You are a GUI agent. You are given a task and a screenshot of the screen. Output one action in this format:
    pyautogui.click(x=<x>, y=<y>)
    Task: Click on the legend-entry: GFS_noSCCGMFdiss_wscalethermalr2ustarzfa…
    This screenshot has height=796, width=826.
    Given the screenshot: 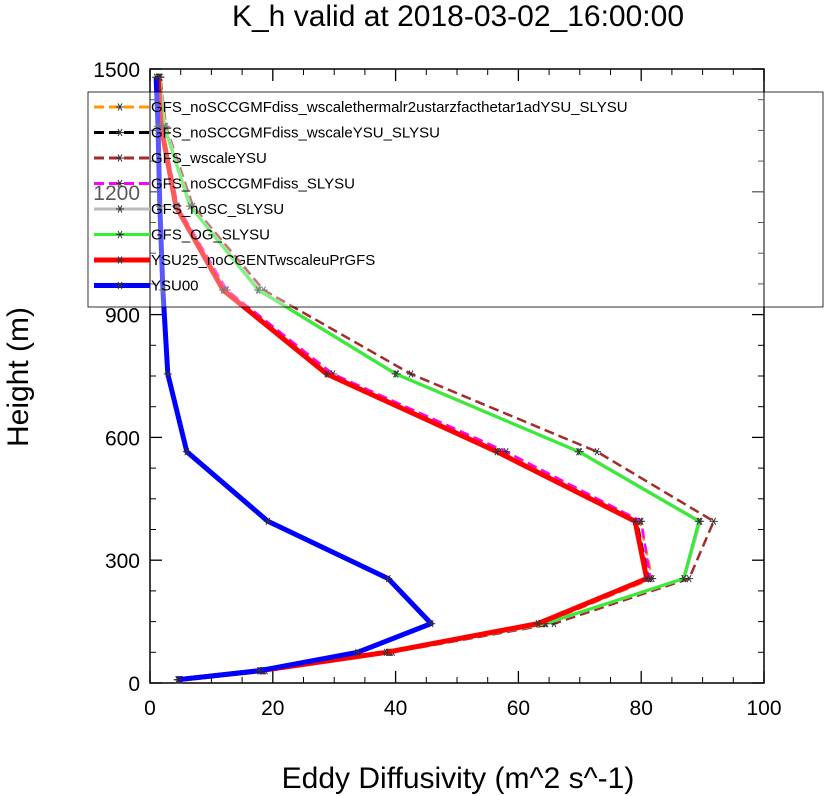 What is the action you would take?
    pyautogui.click(x=361, y=107)
    